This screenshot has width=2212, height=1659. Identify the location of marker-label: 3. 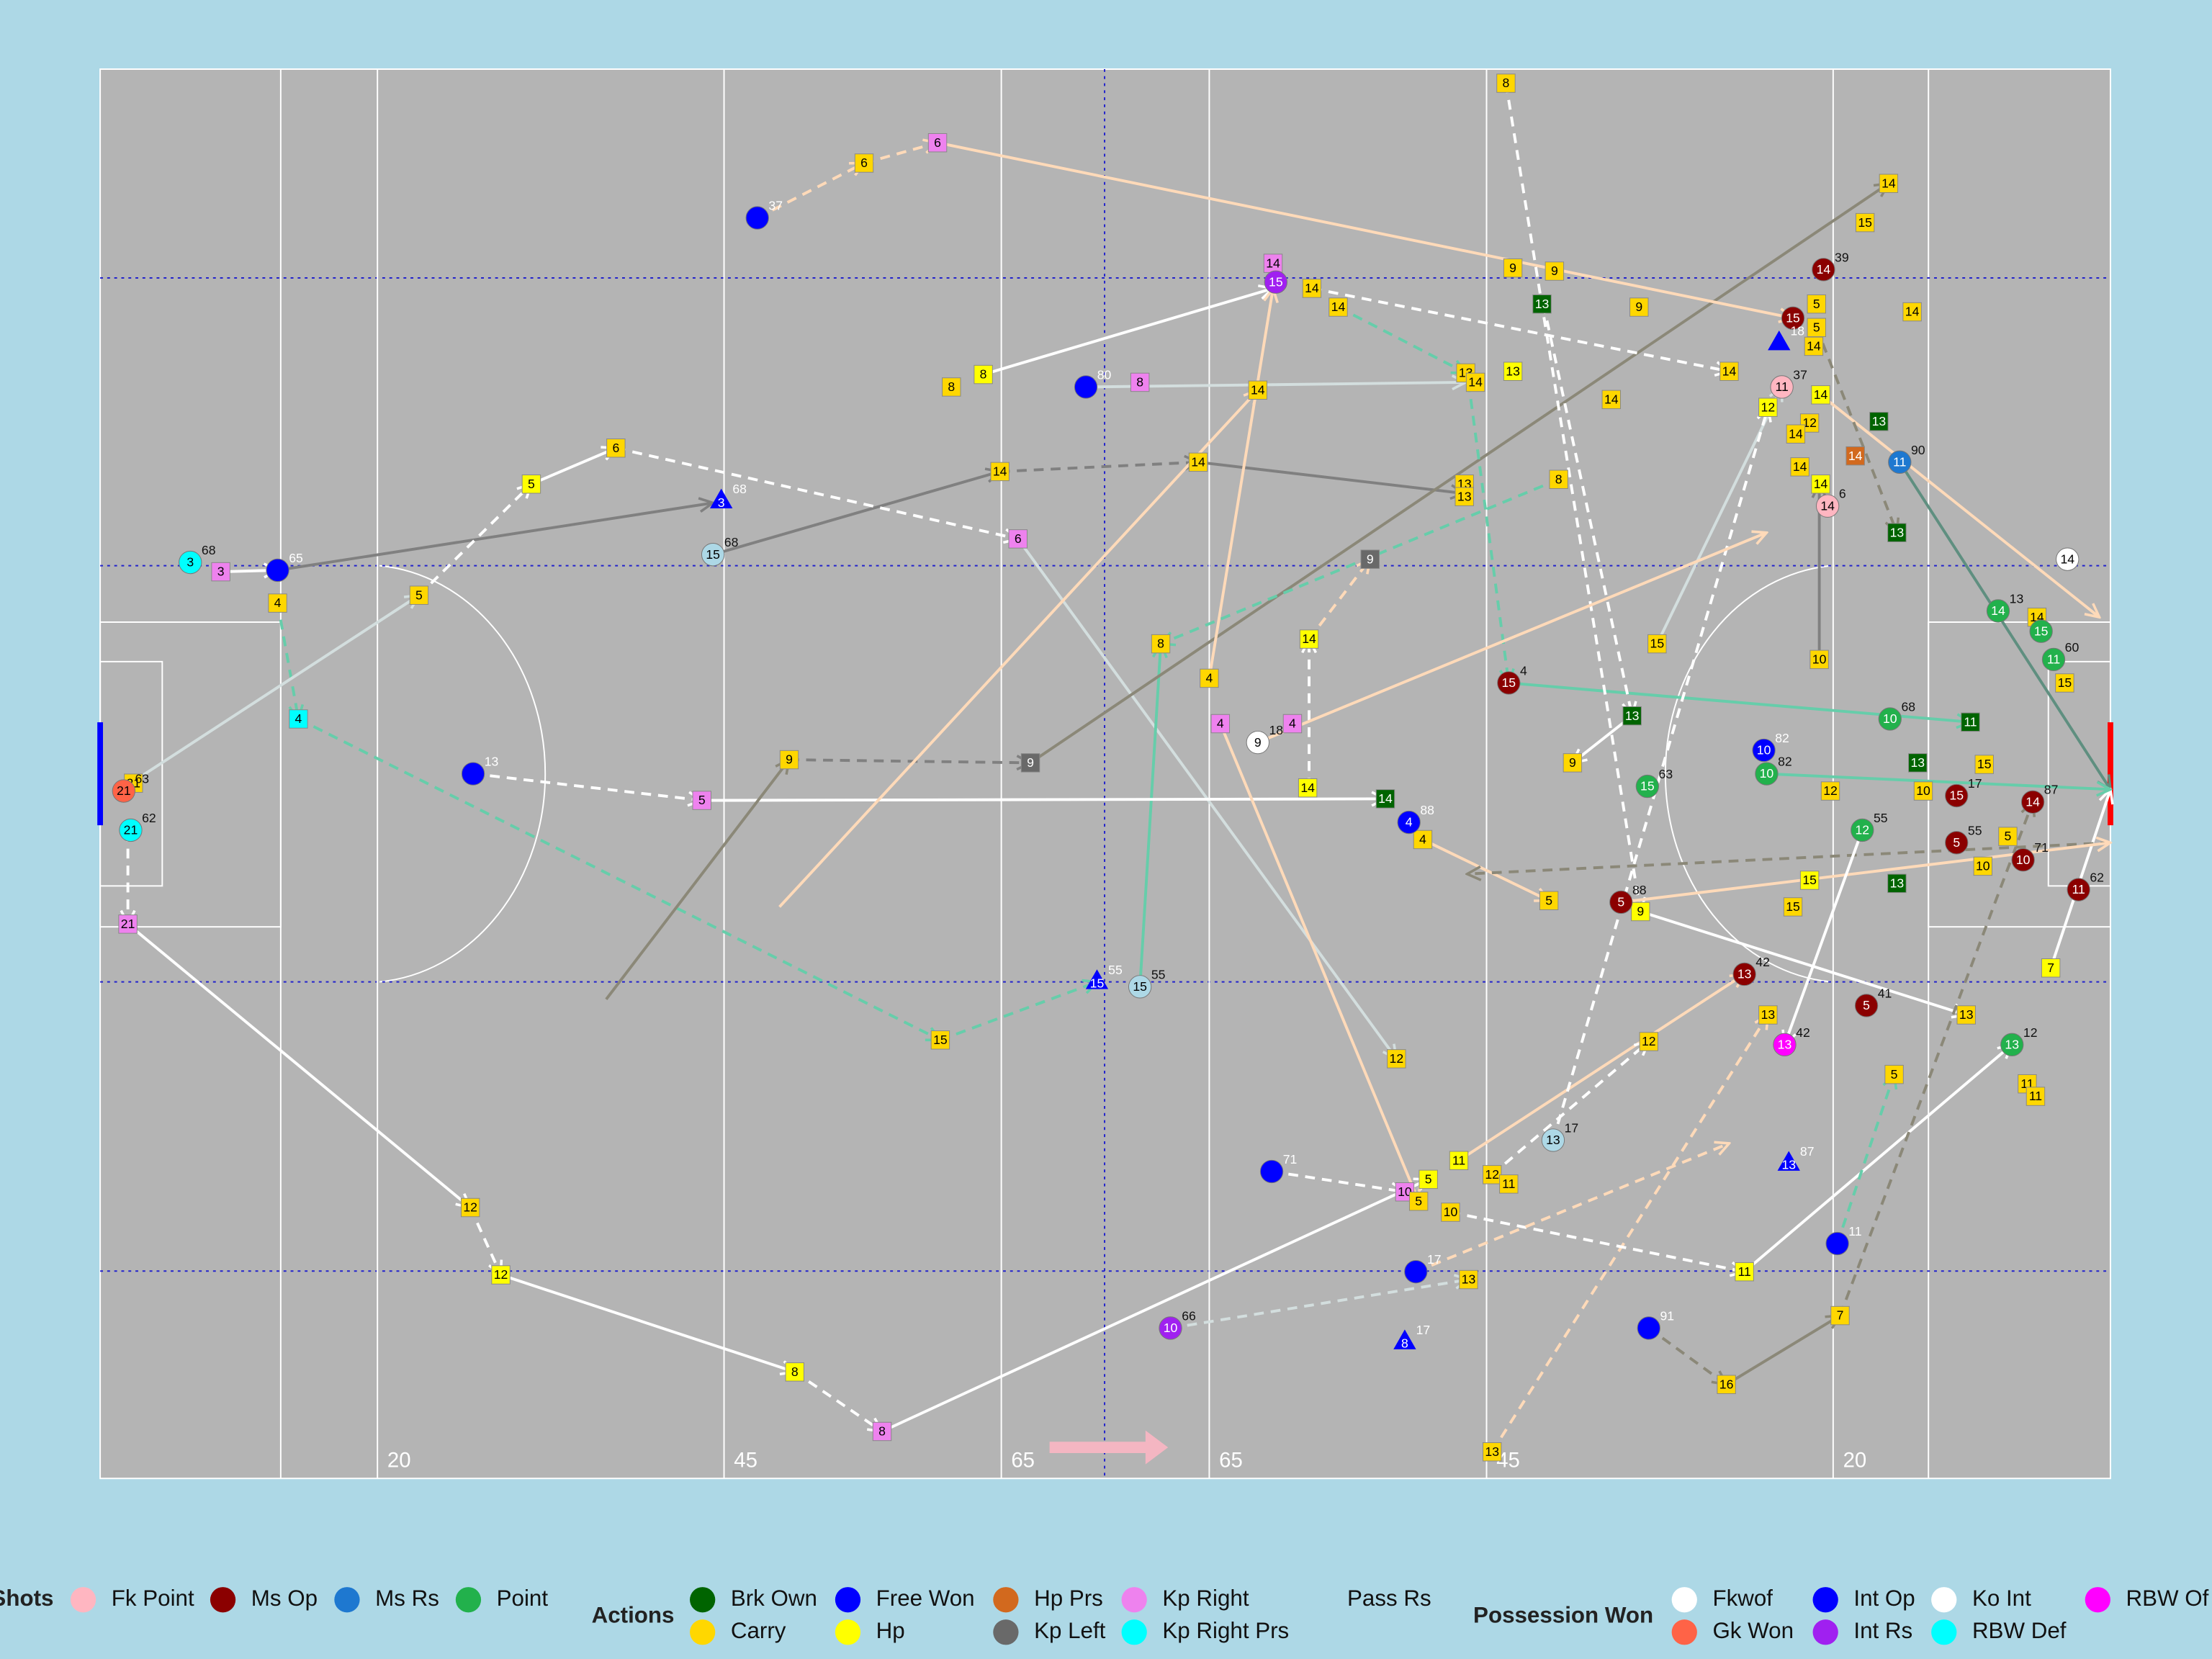
(721, 503).